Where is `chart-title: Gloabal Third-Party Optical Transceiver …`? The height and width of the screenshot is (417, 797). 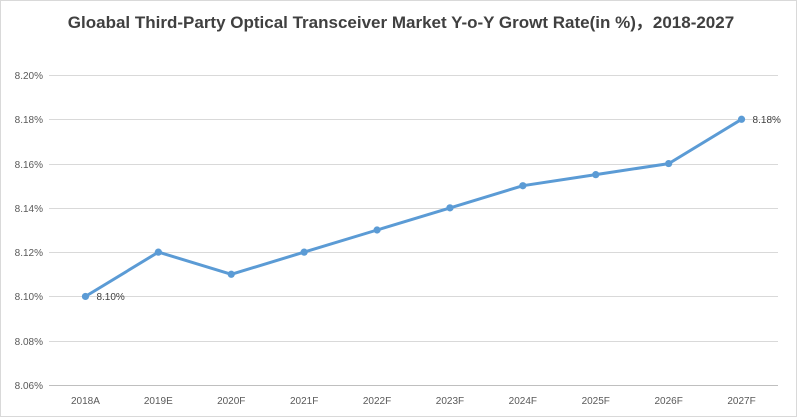
chart-title: Gloabal Third-Party Optical Transceiver … is located at coordinates (401, 22).